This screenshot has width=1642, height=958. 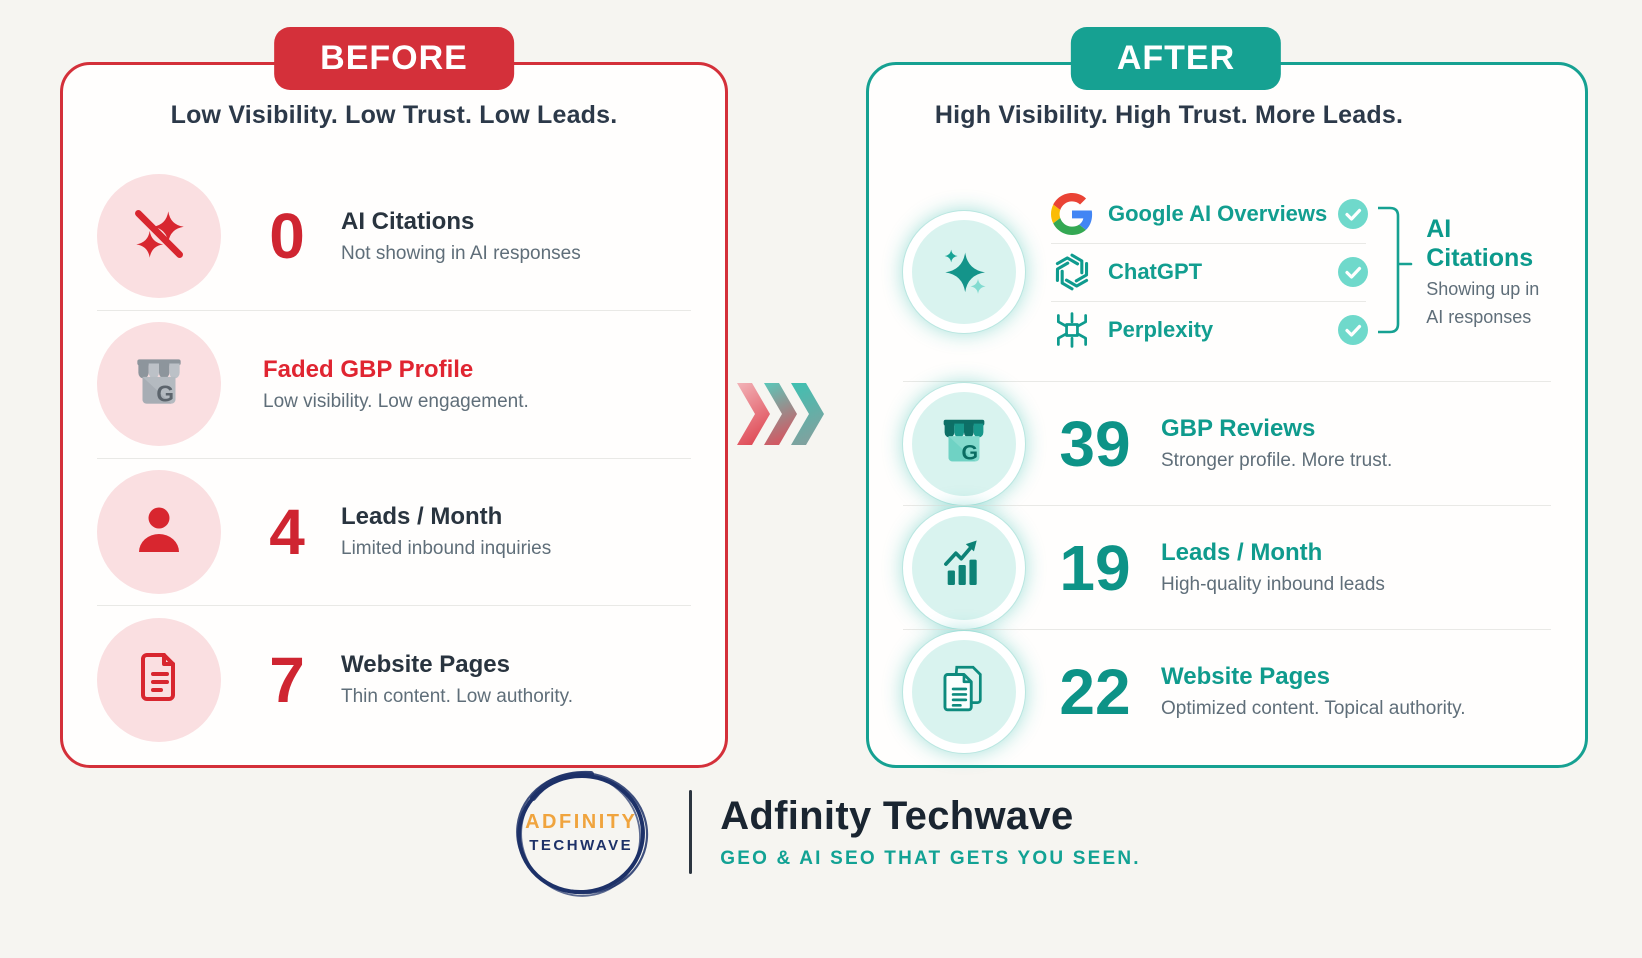 I want to click on platform-google-ai-overviews: Google AI Overviews, so click(x=1209, y=214).